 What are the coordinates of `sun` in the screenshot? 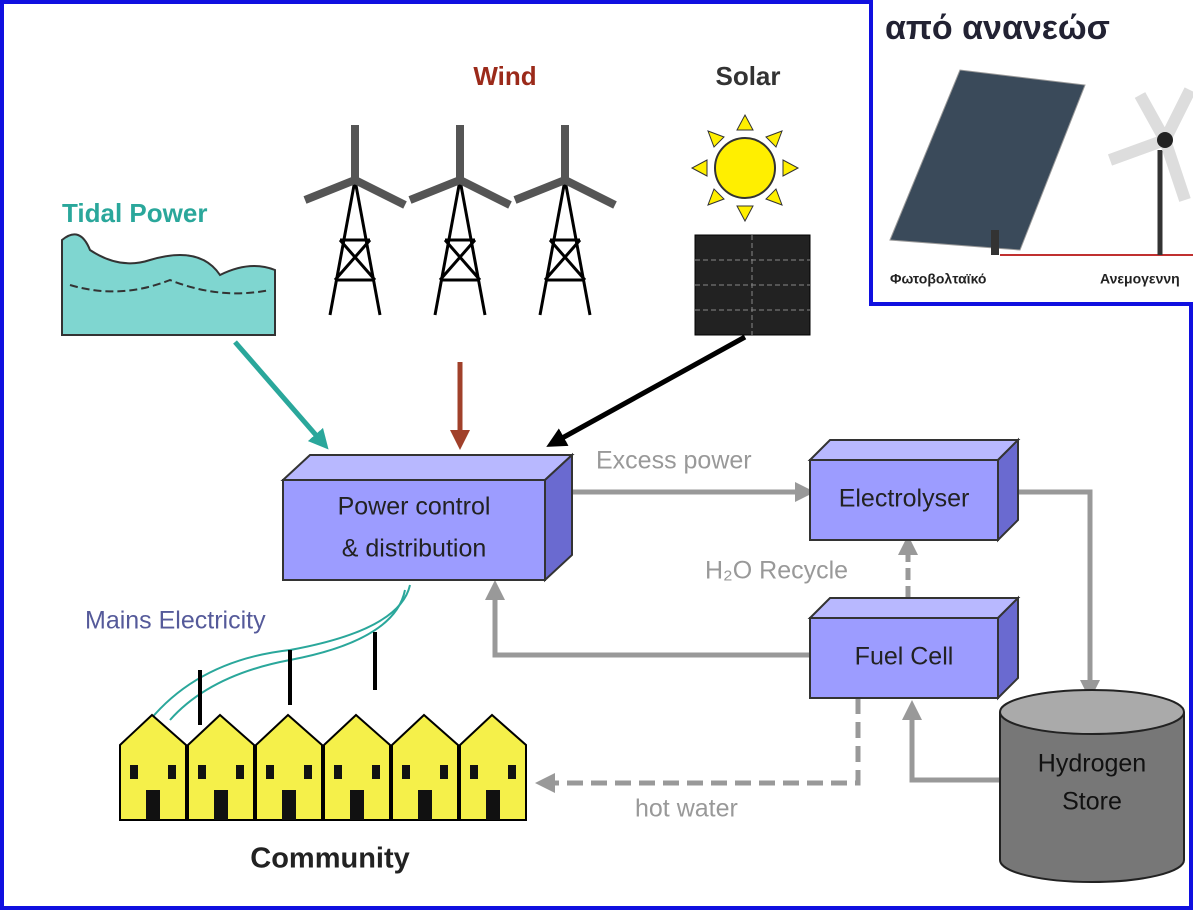 It's located at (745, 168).